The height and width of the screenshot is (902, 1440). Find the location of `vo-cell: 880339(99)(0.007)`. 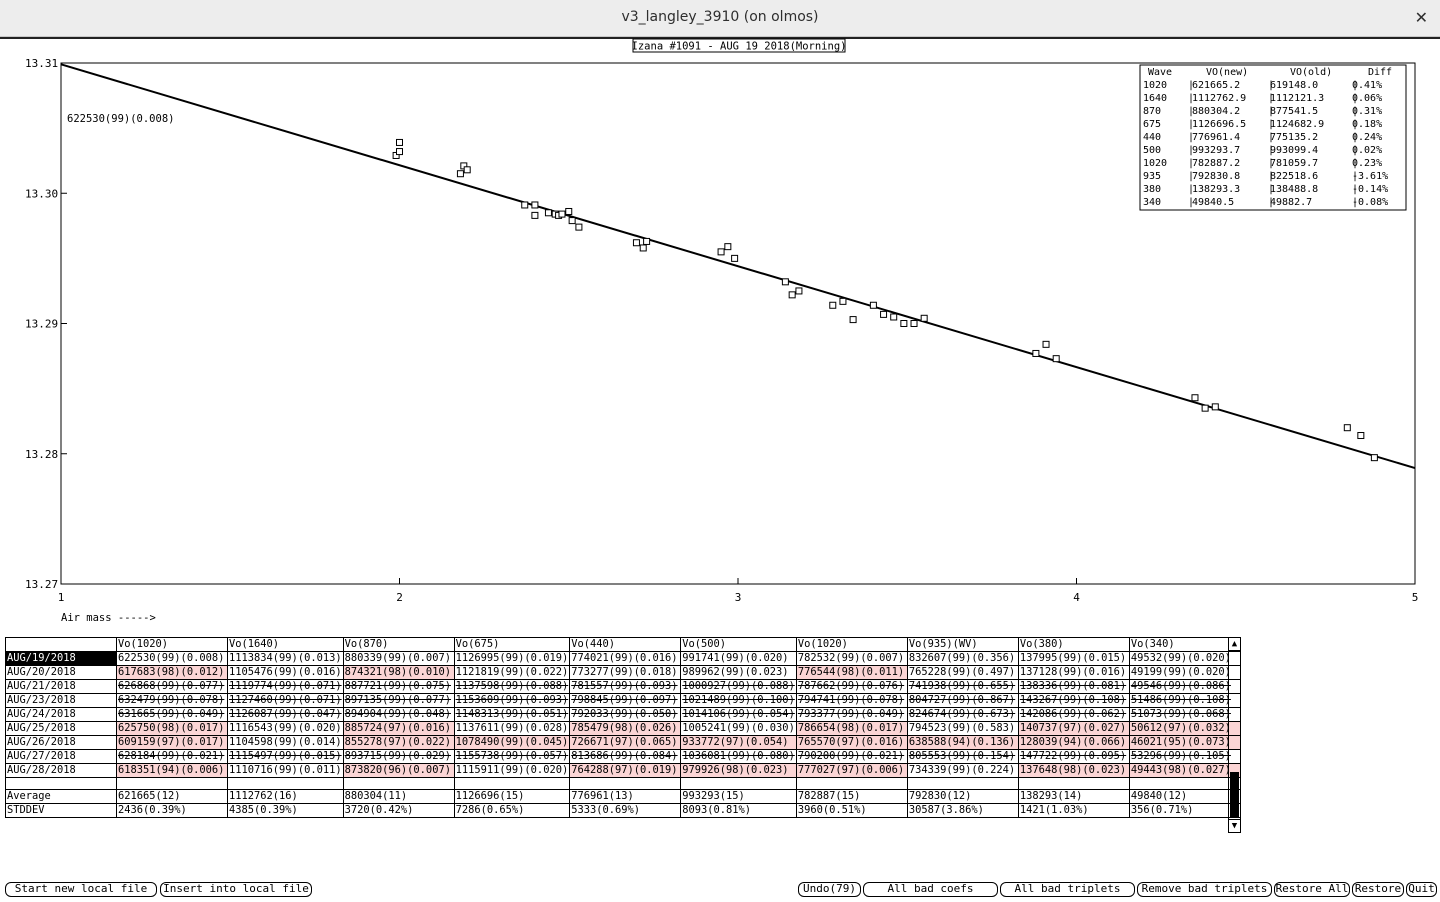

vo-cell: 880339(99)(0.007) is located at coordinates (398, 658).